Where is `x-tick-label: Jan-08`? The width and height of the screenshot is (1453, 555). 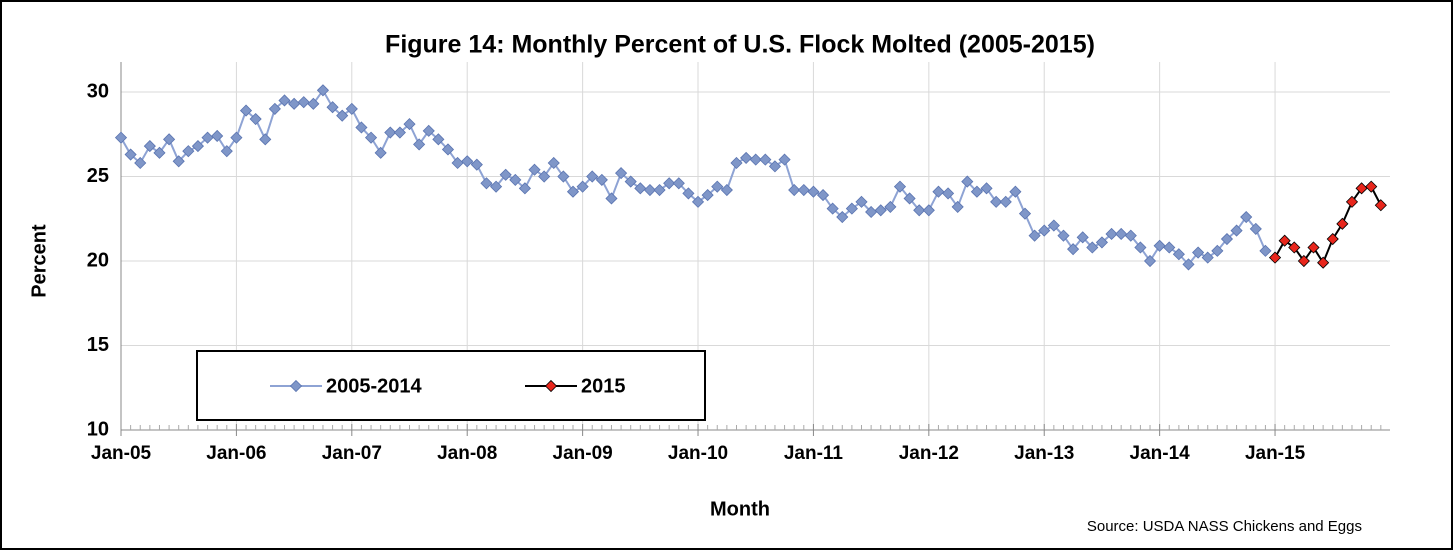 x-tick-label: Jan-08 is located at coordinates (467, 453).